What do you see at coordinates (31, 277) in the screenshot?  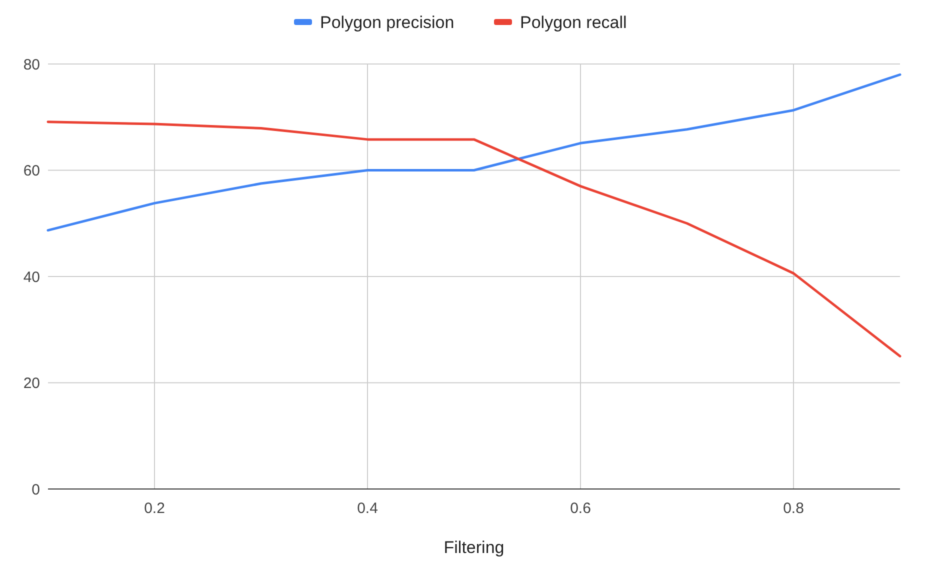 I see `y-tick-label: 40` at bounding box center [31, 277].